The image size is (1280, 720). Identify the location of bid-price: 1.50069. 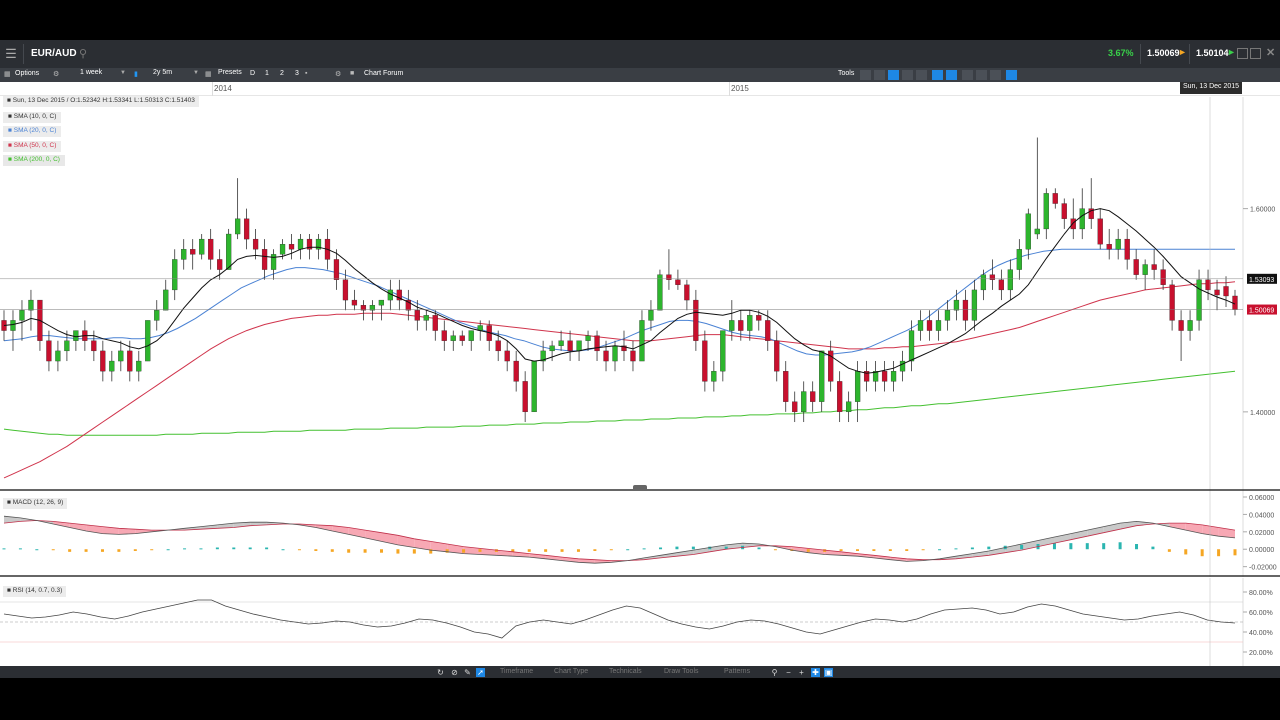
(1163, 53).